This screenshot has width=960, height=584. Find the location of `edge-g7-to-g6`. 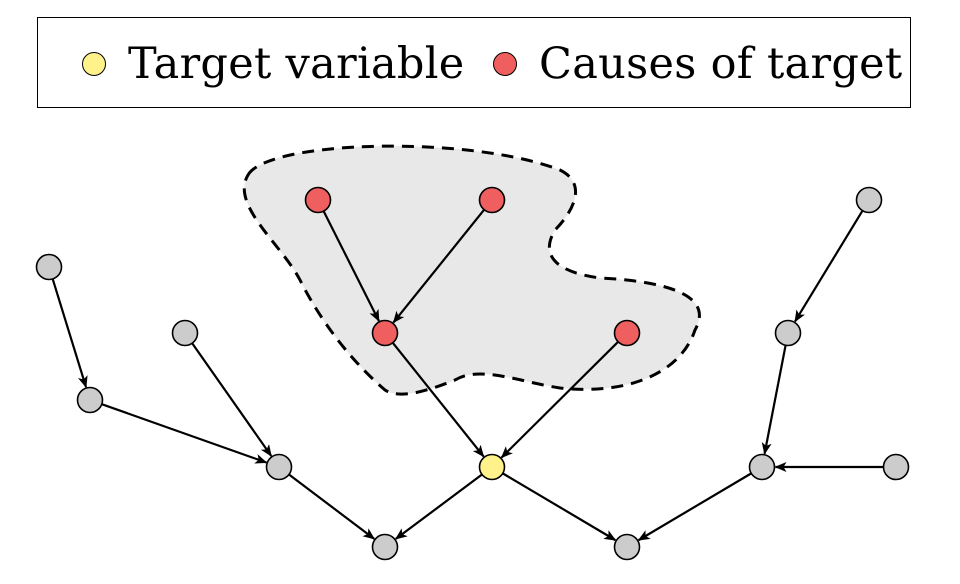

edge-g7-to-g6 is located at coordinates (694, 507).